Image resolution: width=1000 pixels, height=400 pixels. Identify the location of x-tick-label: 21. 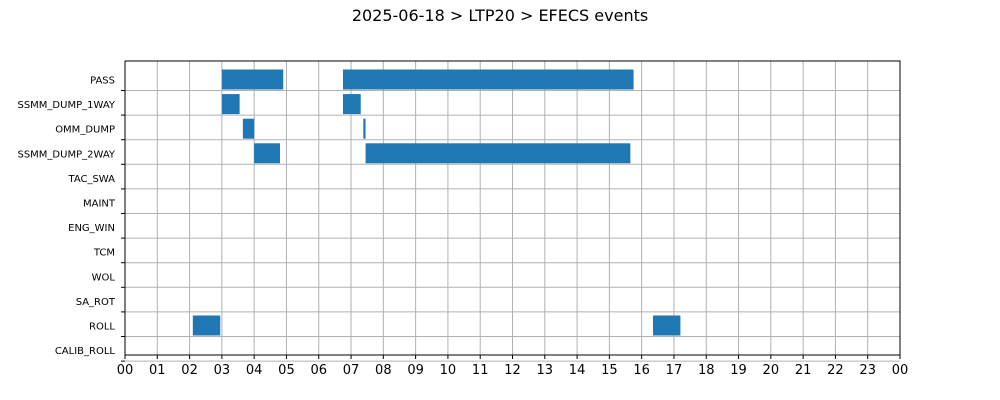
(803, 370).